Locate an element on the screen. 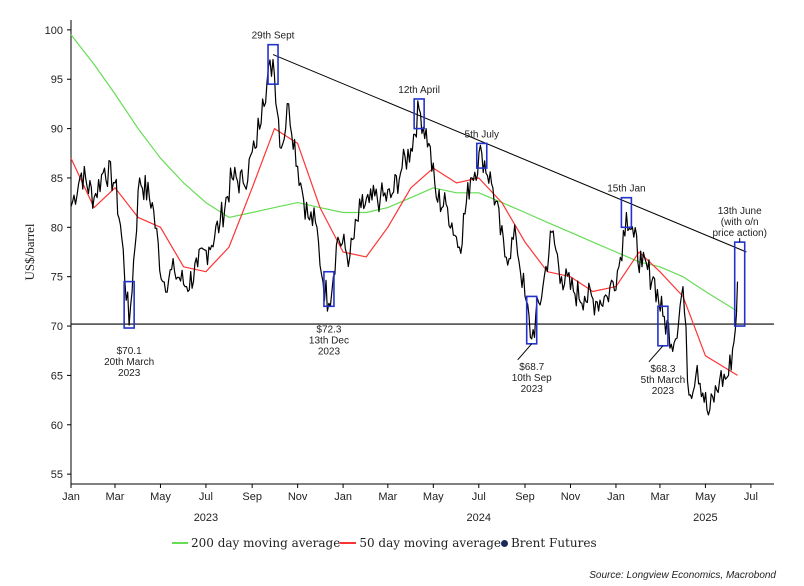 The image size is (804, 586). y-tick-label: 85 is located at coordinates (57, 179).